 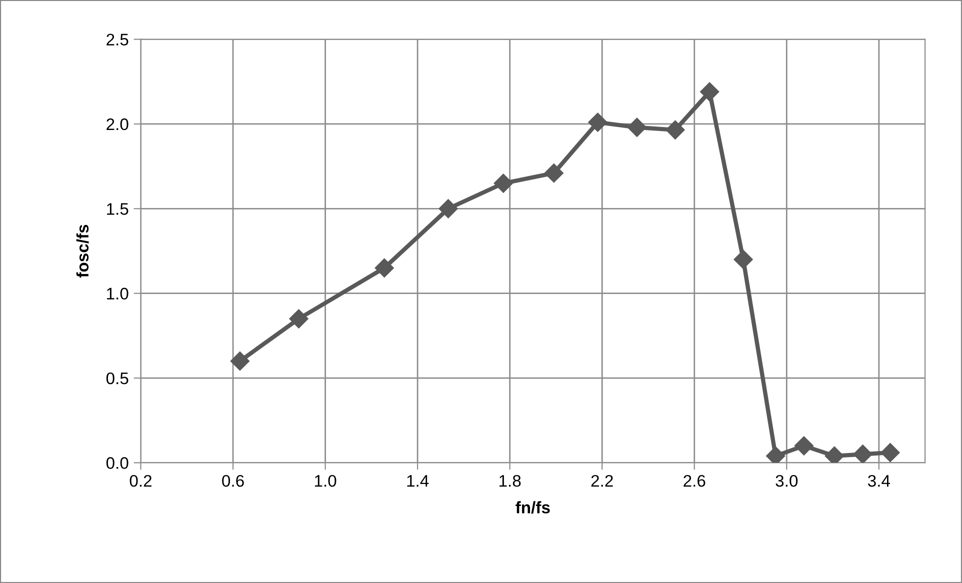 What do you see at coordinates (533, 507) in the screenshot?
I see `x-axis-title: fn/fs` at bounding box center [533, 507].